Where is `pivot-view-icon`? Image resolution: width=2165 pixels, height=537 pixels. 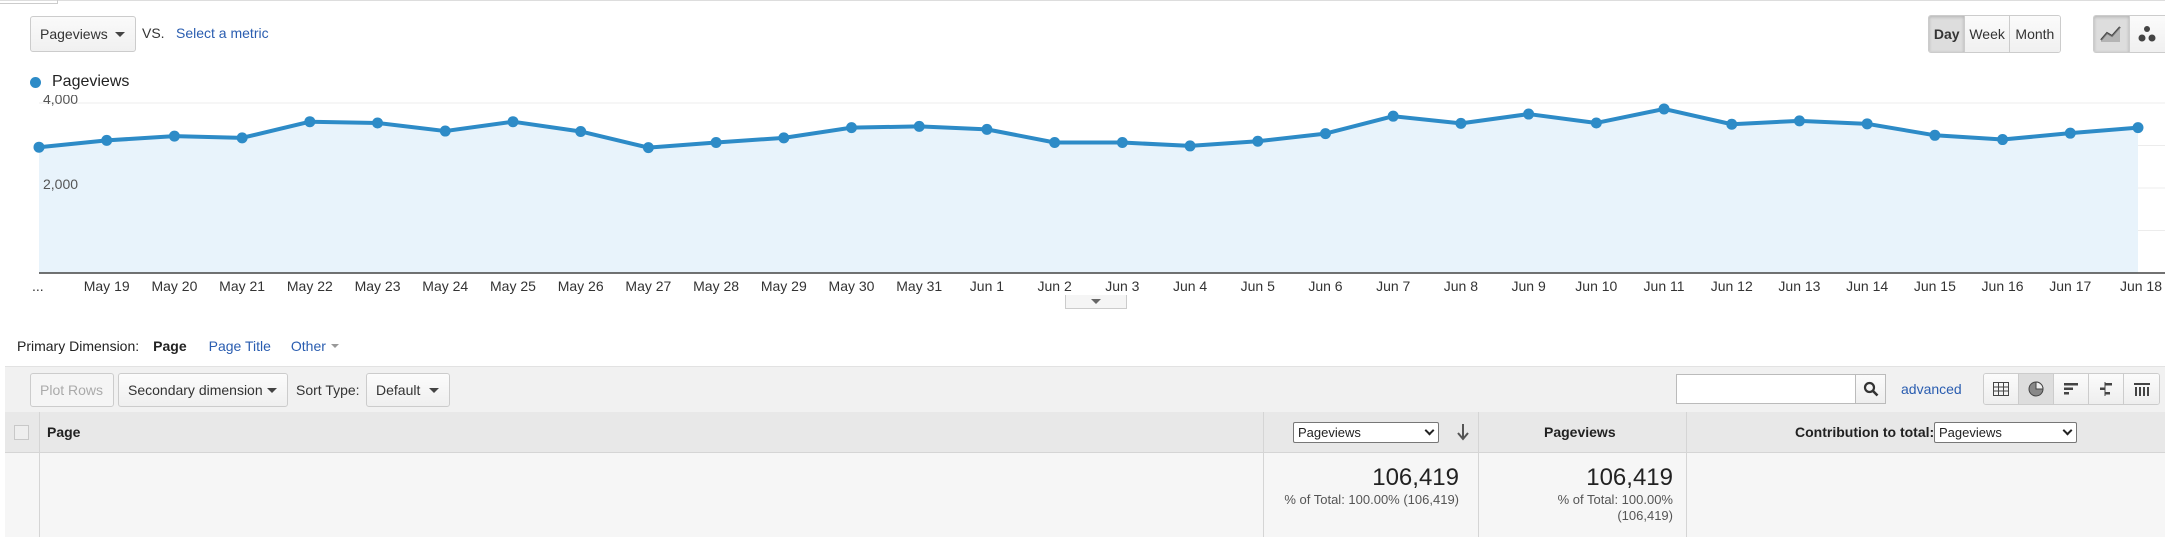
pivot-view-icon is located at coordinates (2141, 389).